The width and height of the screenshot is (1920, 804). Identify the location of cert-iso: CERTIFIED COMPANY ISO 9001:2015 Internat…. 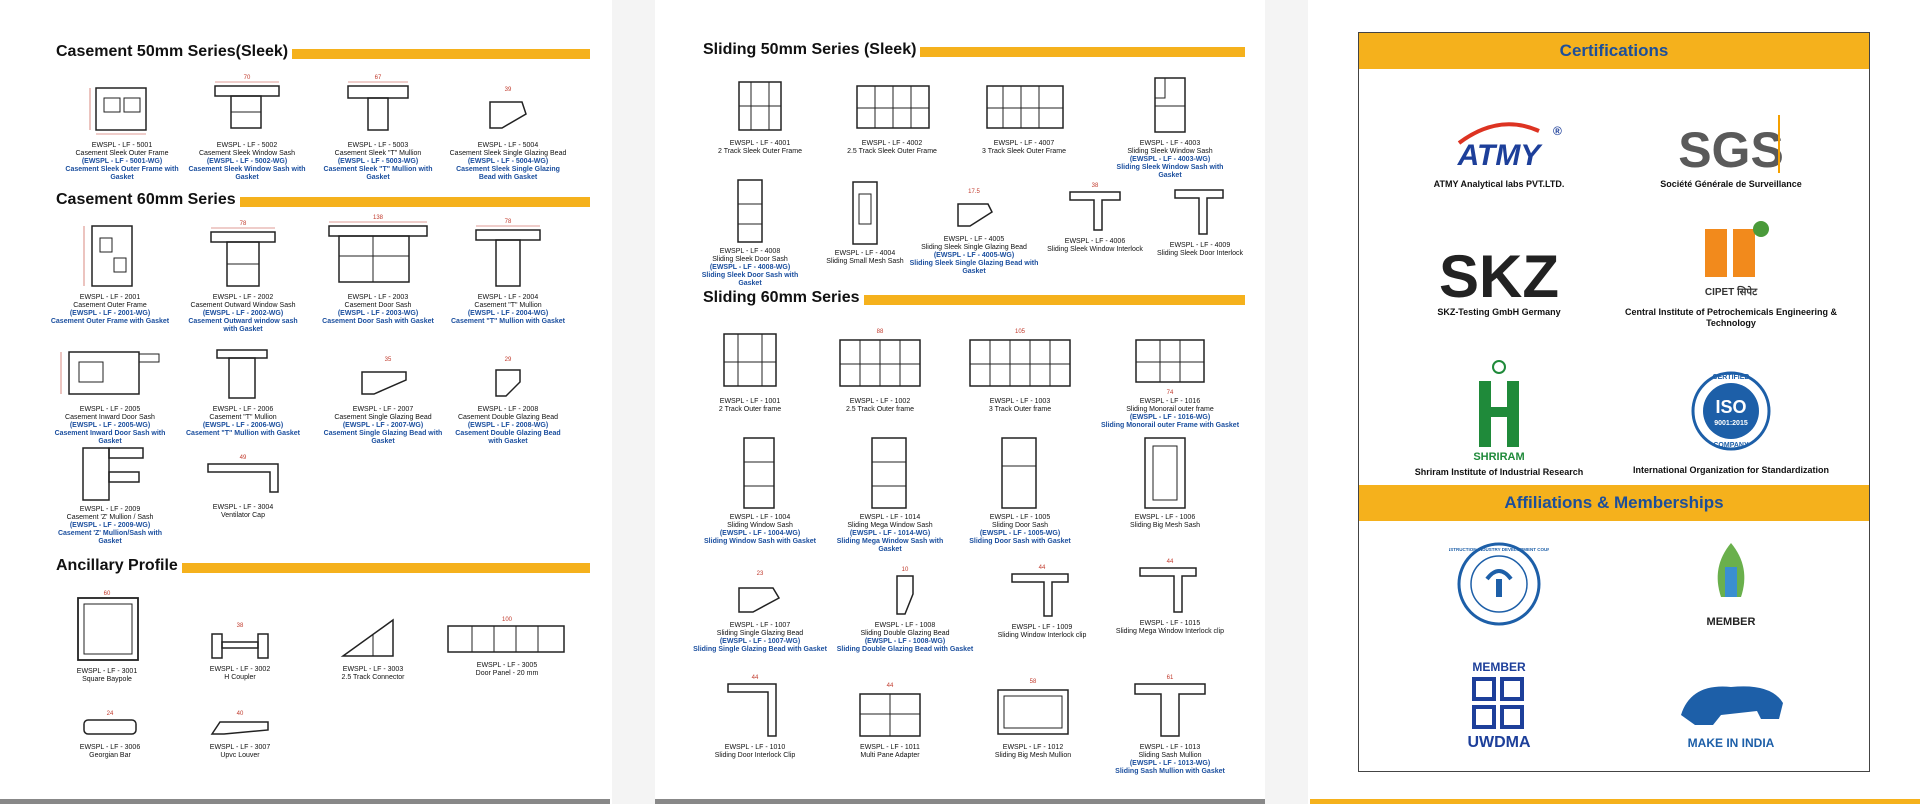
(1731, 415).